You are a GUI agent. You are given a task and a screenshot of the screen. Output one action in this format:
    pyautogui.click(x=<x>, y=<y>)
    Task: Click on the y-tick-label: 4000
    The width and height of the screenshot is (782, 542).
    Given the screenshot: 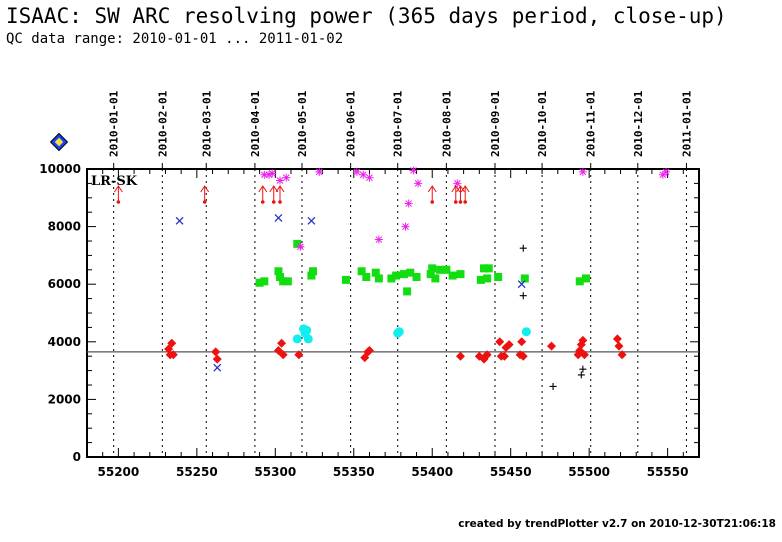 What is the action you would take?
    pyautogui.click(x=64, y=342)
    